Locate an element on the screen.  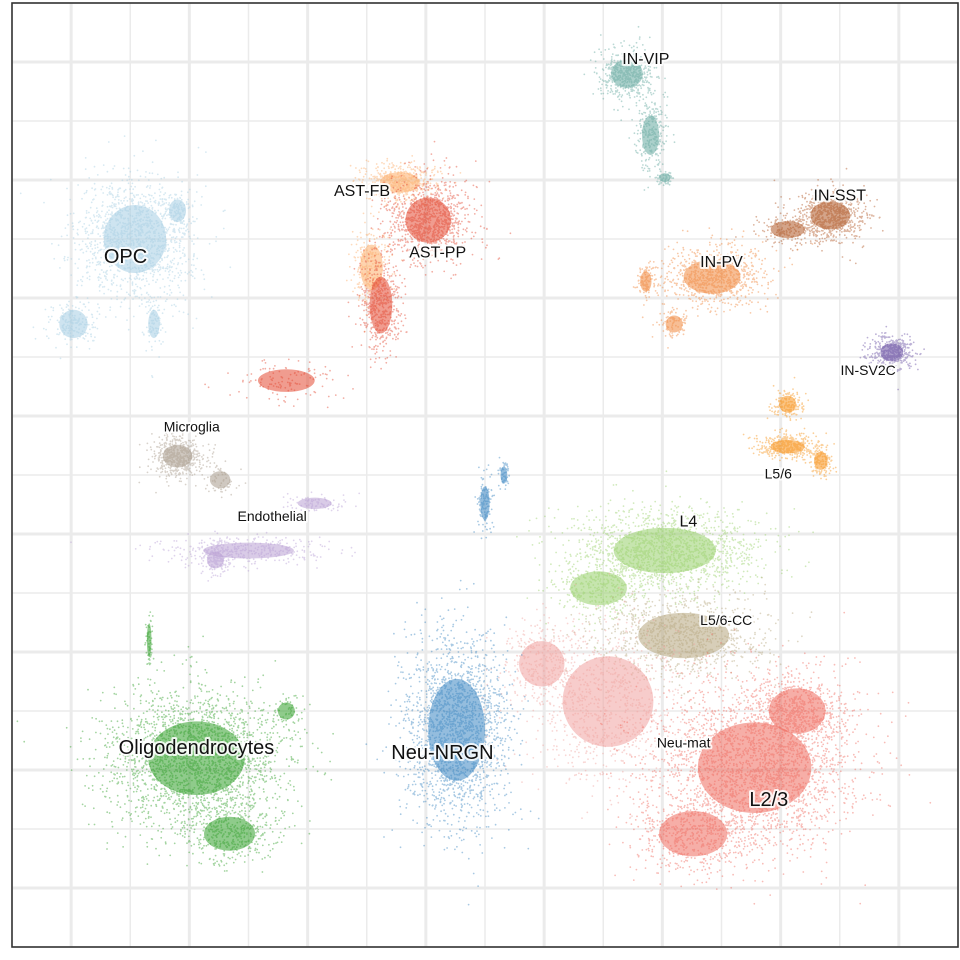
cluster-in-pv is located at coordinates (723, 288).